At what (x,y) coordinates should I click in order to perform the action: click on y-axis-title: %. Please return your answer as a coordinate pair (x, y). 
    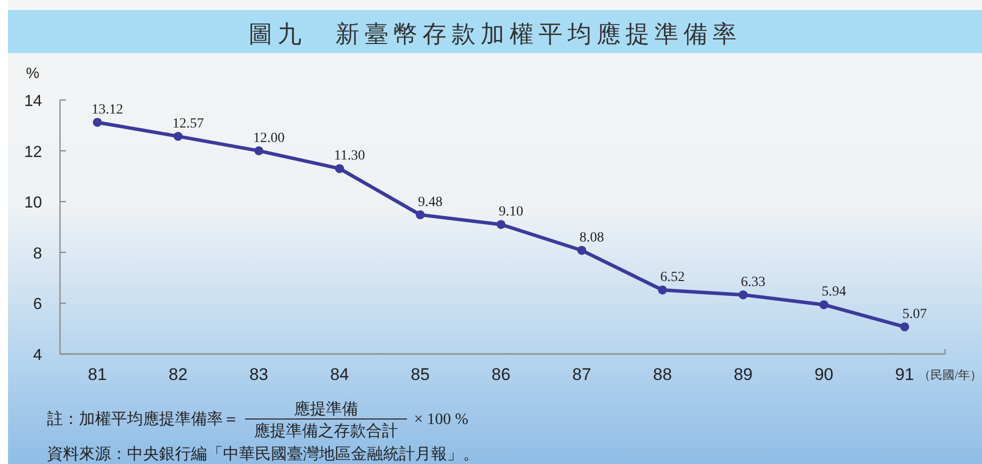
    Looking at the image, I should click on (33, 73).